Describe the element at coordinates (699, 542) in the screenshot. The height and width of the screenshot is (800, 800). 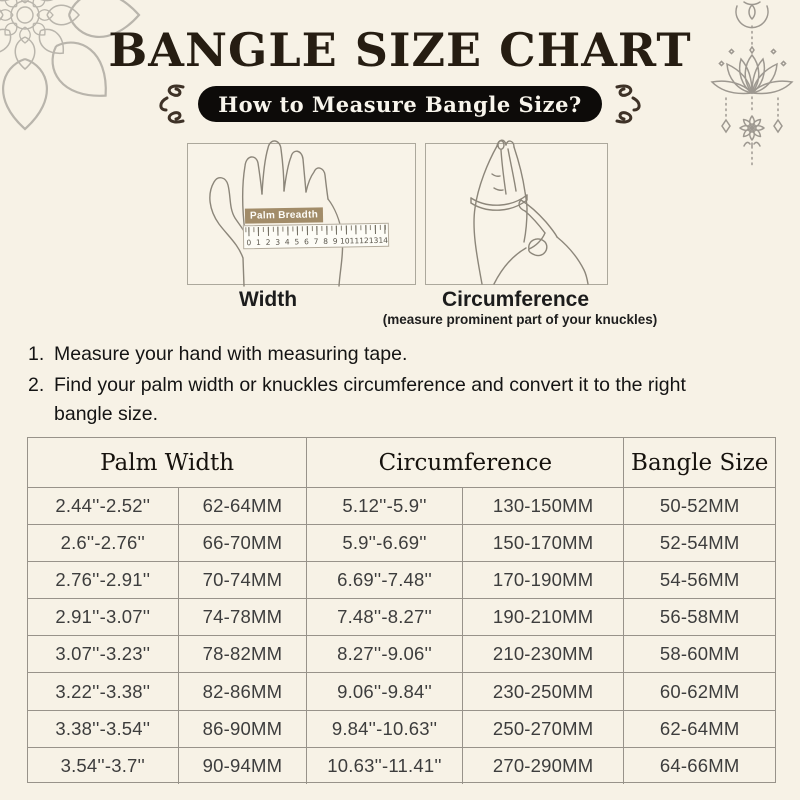
I see `table-cell: 52-54MM` at that location.